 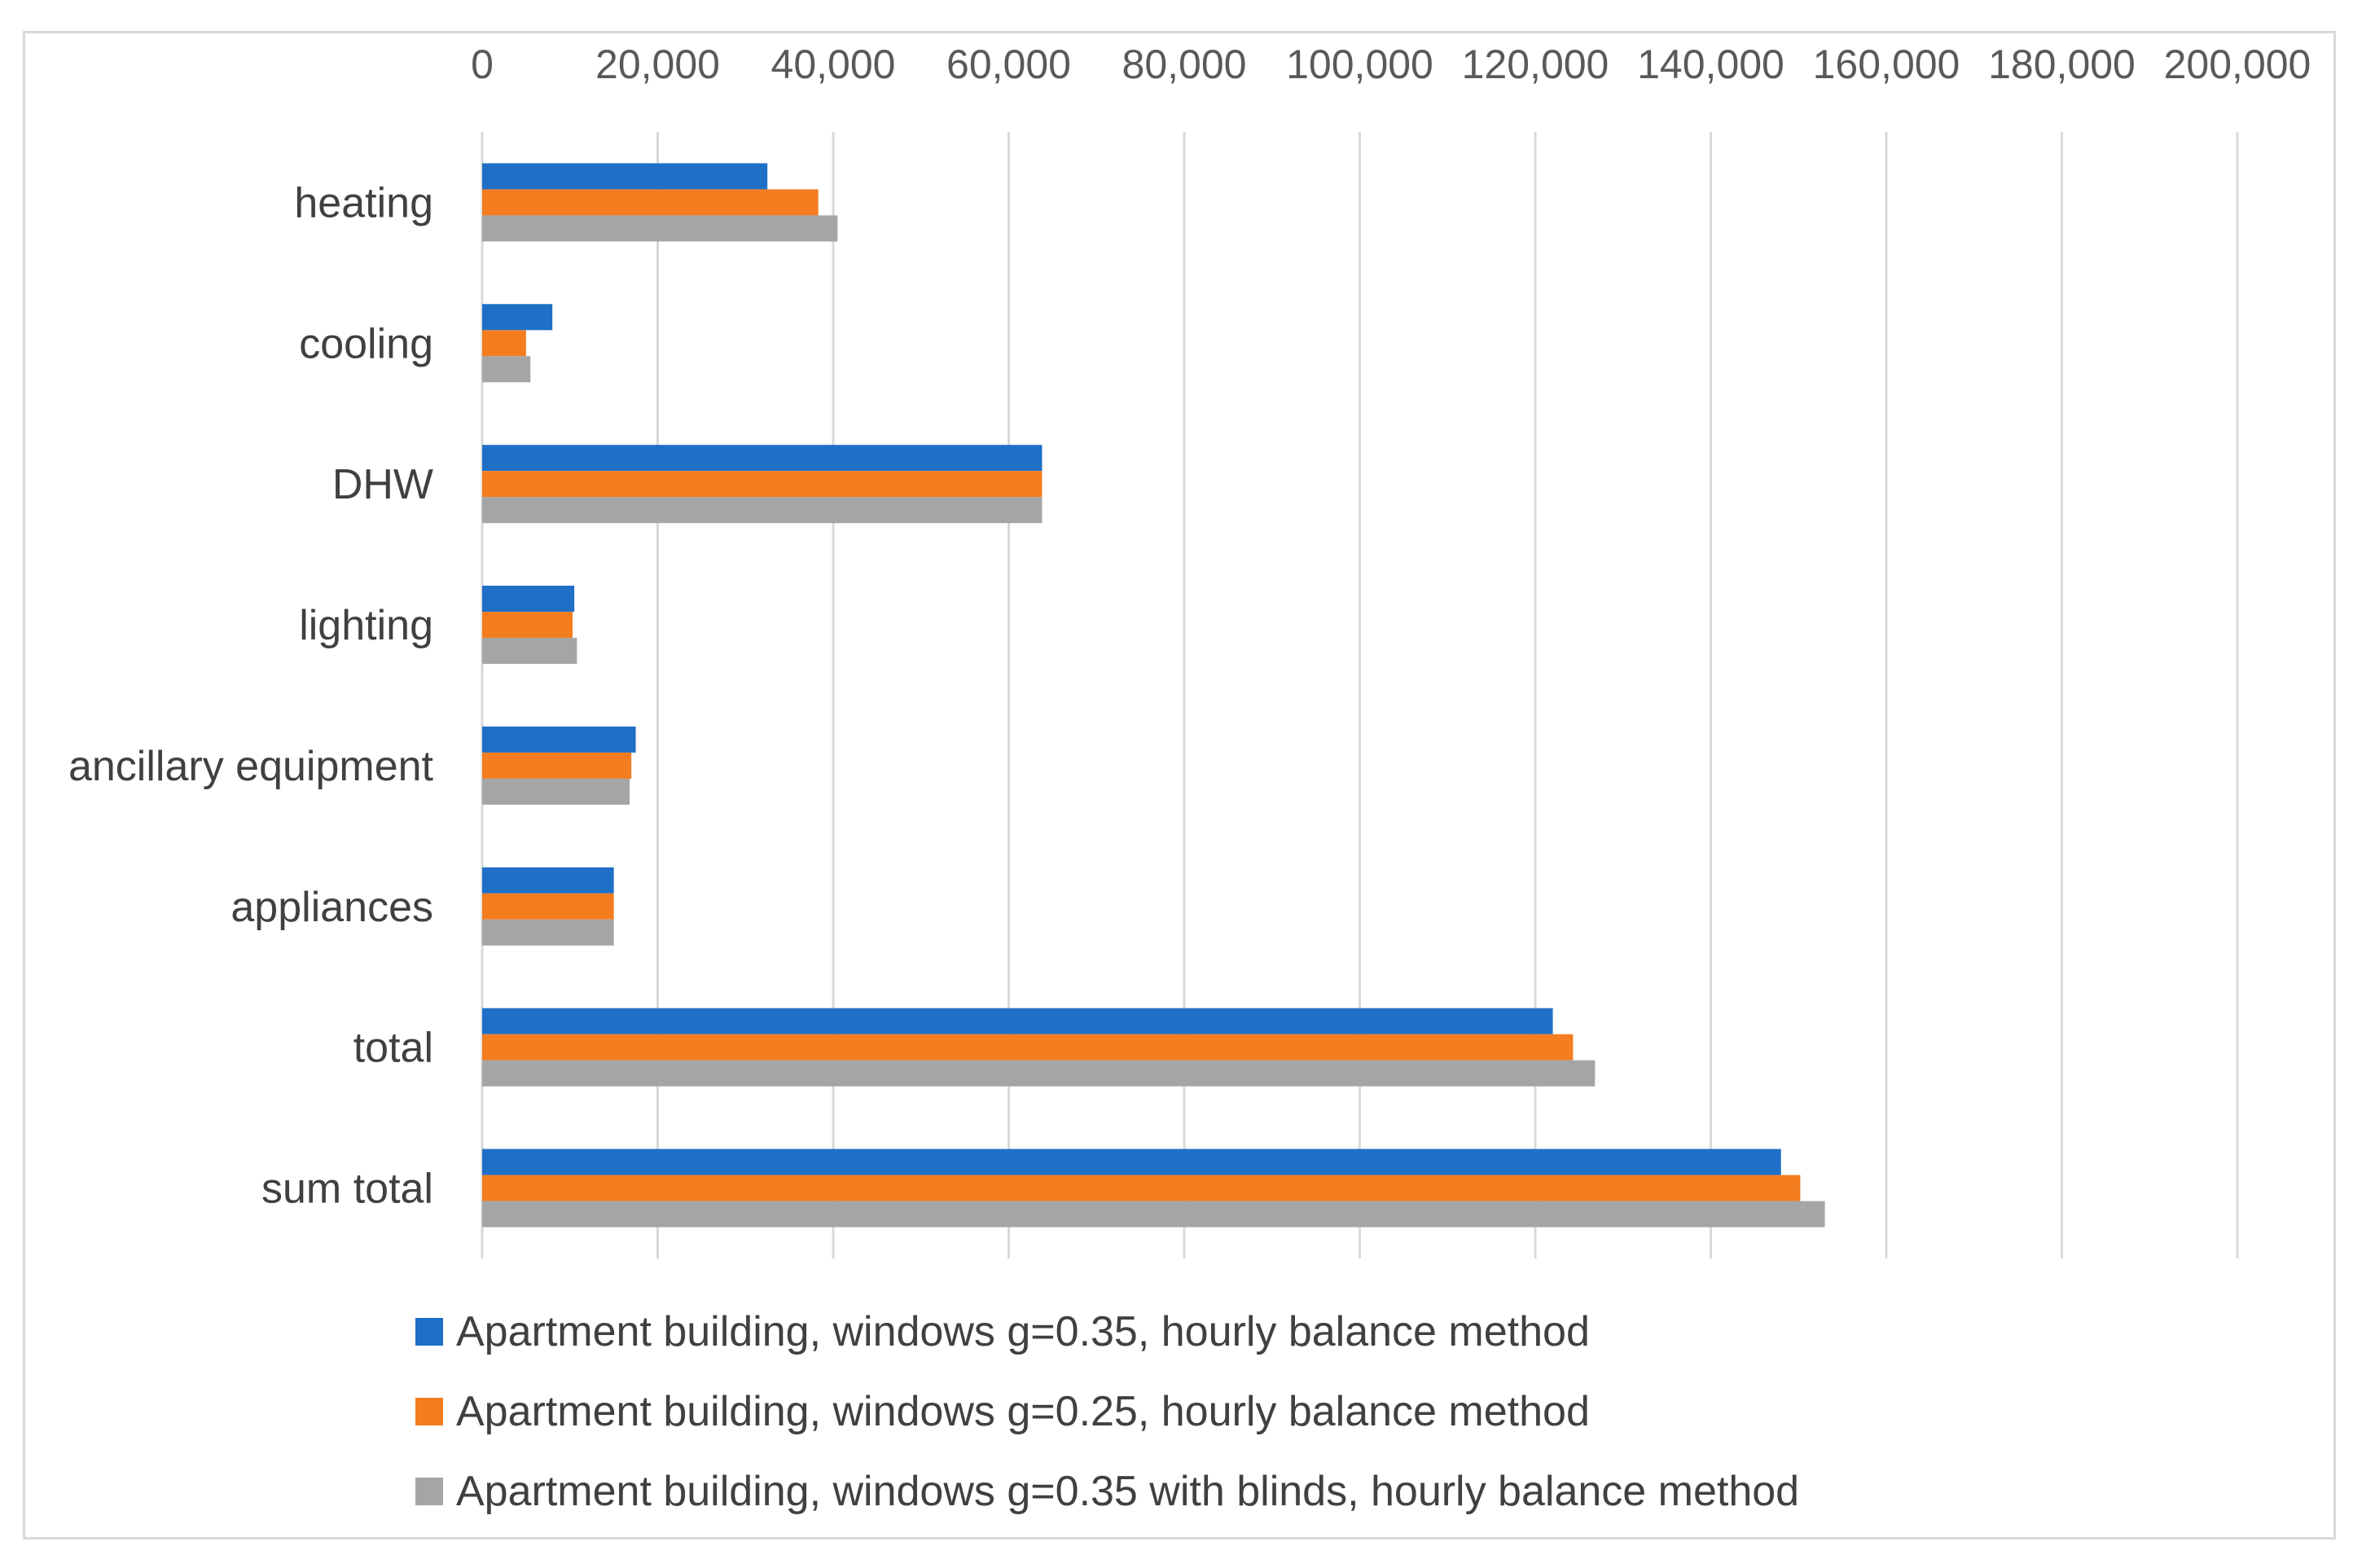 What do you see at coordinates (2237, 64) in the screenshot?
I see `x-tick-label: 200,000` at bounding box center [2237, 64].